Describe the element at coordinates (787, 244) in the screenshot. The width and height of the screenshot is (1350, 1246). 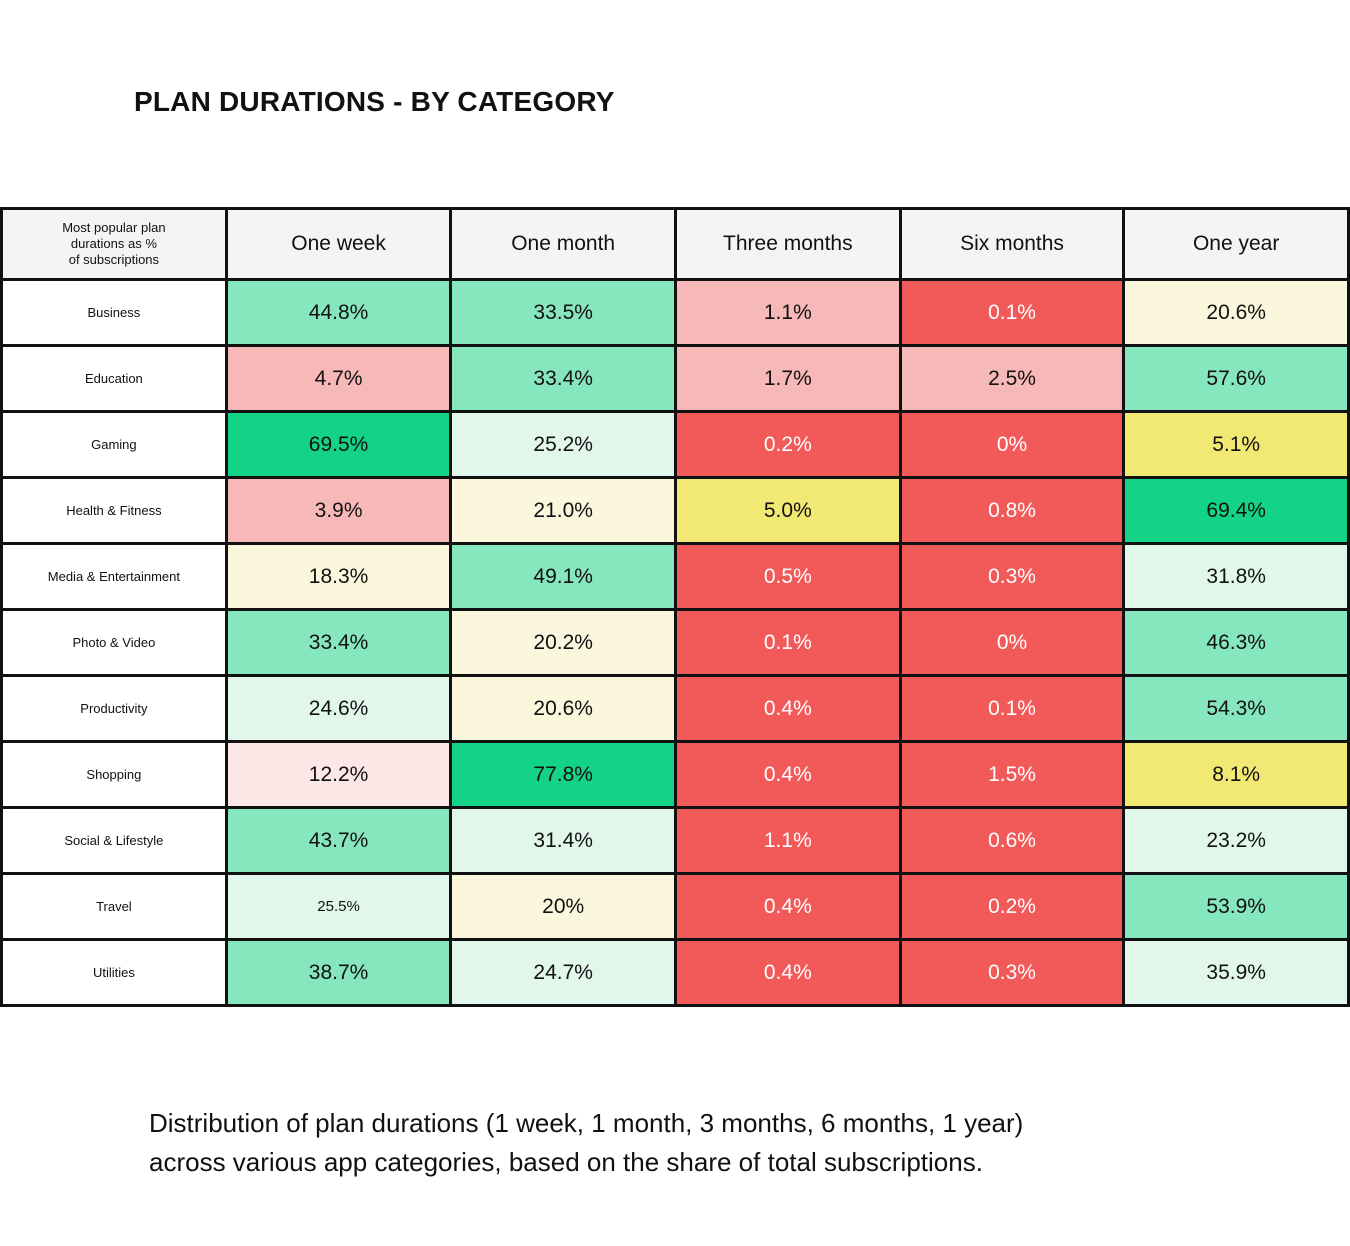
I see `column-header: Three months` at that location.